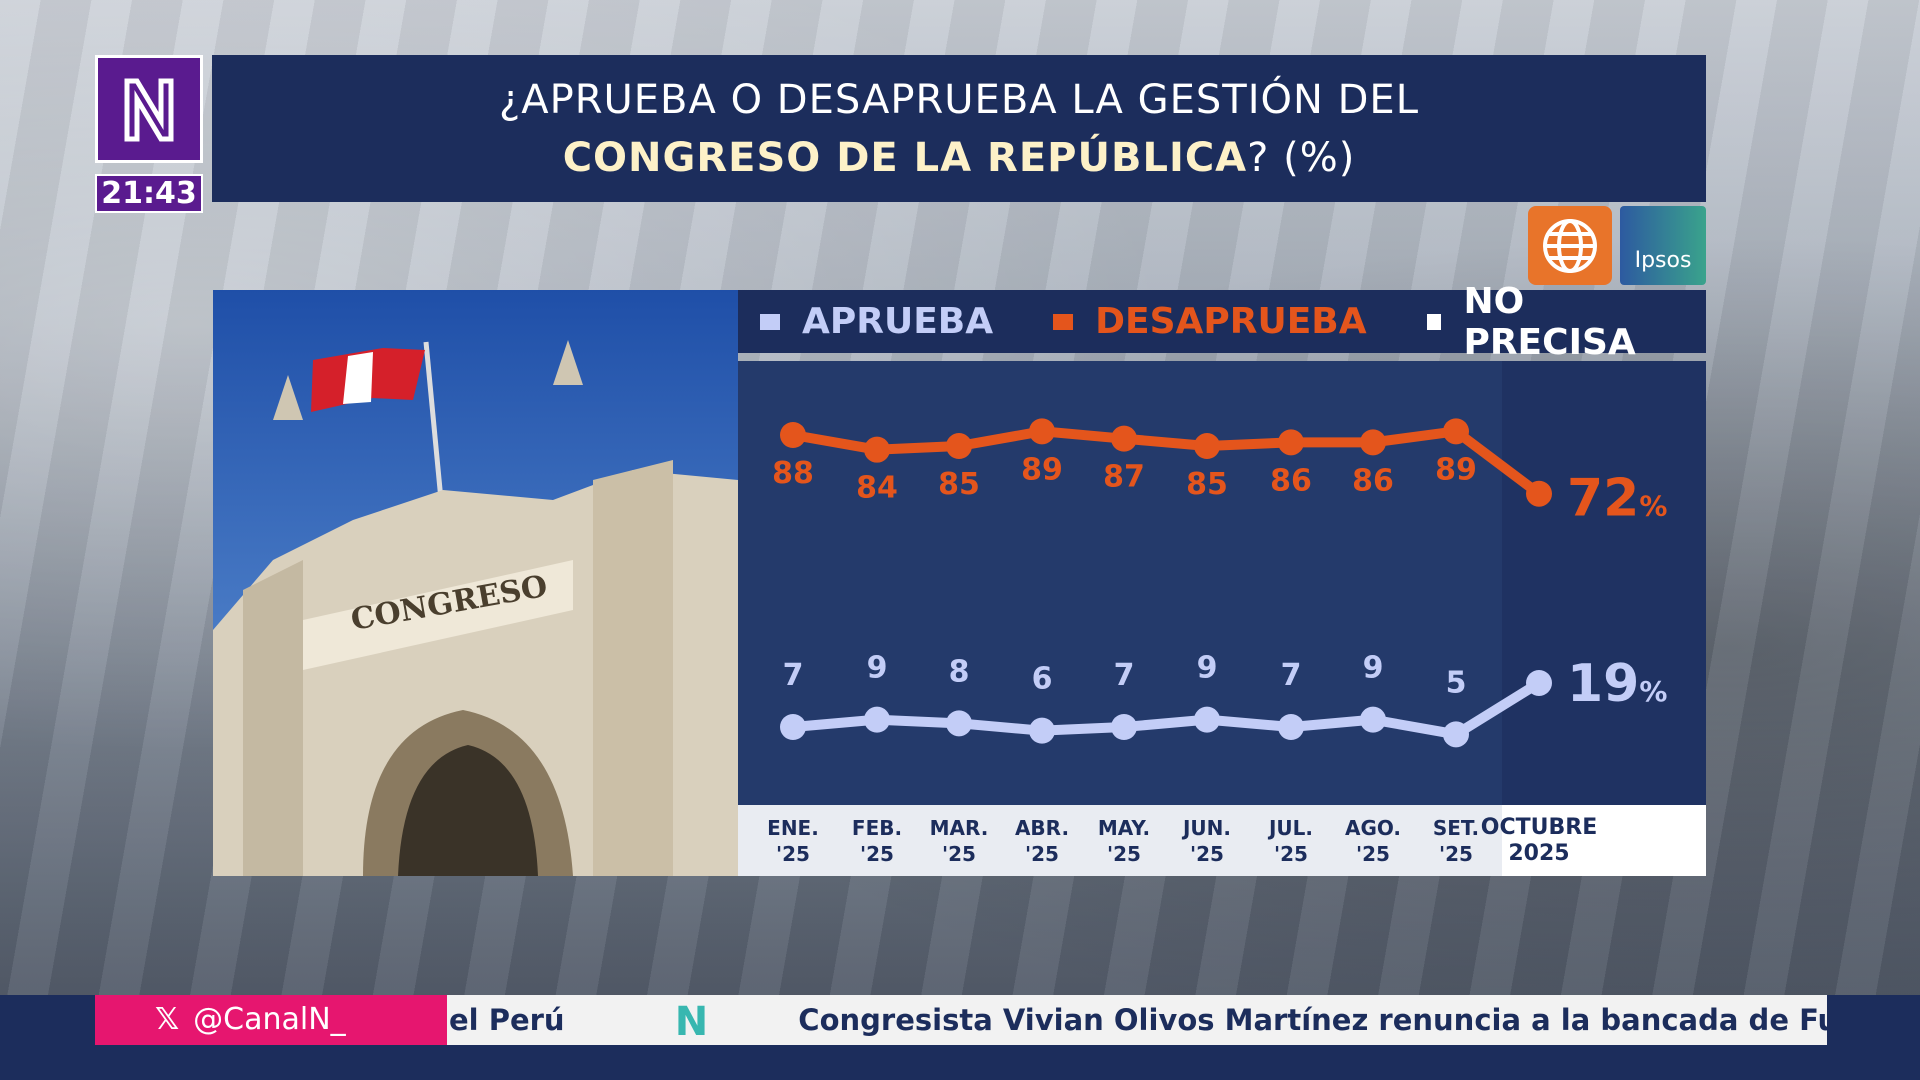 The image size is (1920, 1080). I want to click on x-tick-label: AGO. '25, so click(1373, 841).